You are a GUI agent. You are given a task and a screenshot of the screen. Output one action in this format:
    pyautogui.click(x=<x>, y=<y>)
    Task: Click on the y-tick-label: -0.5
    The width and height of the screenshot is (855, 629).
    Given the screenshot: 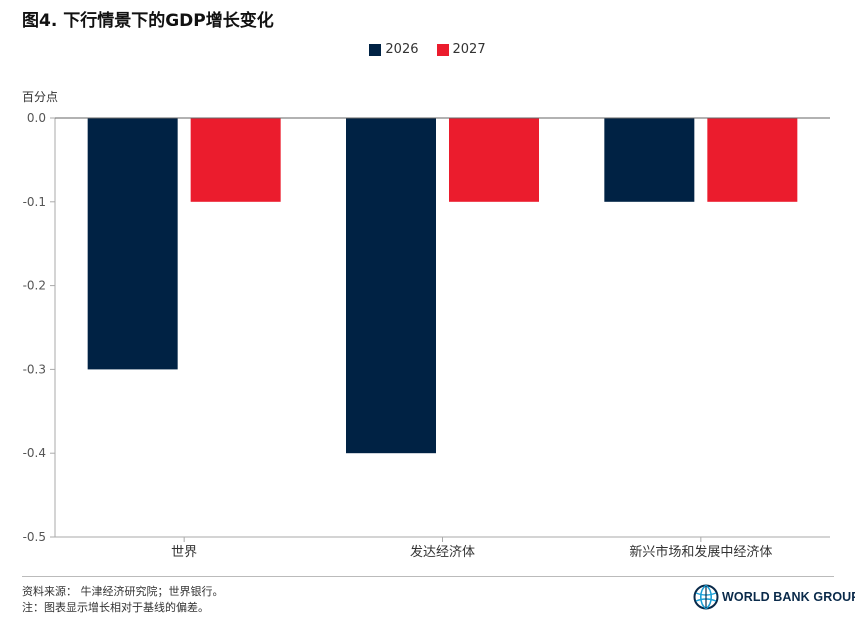 What is the action you would take?
    pyautogui.click(x=34, y=537)
    